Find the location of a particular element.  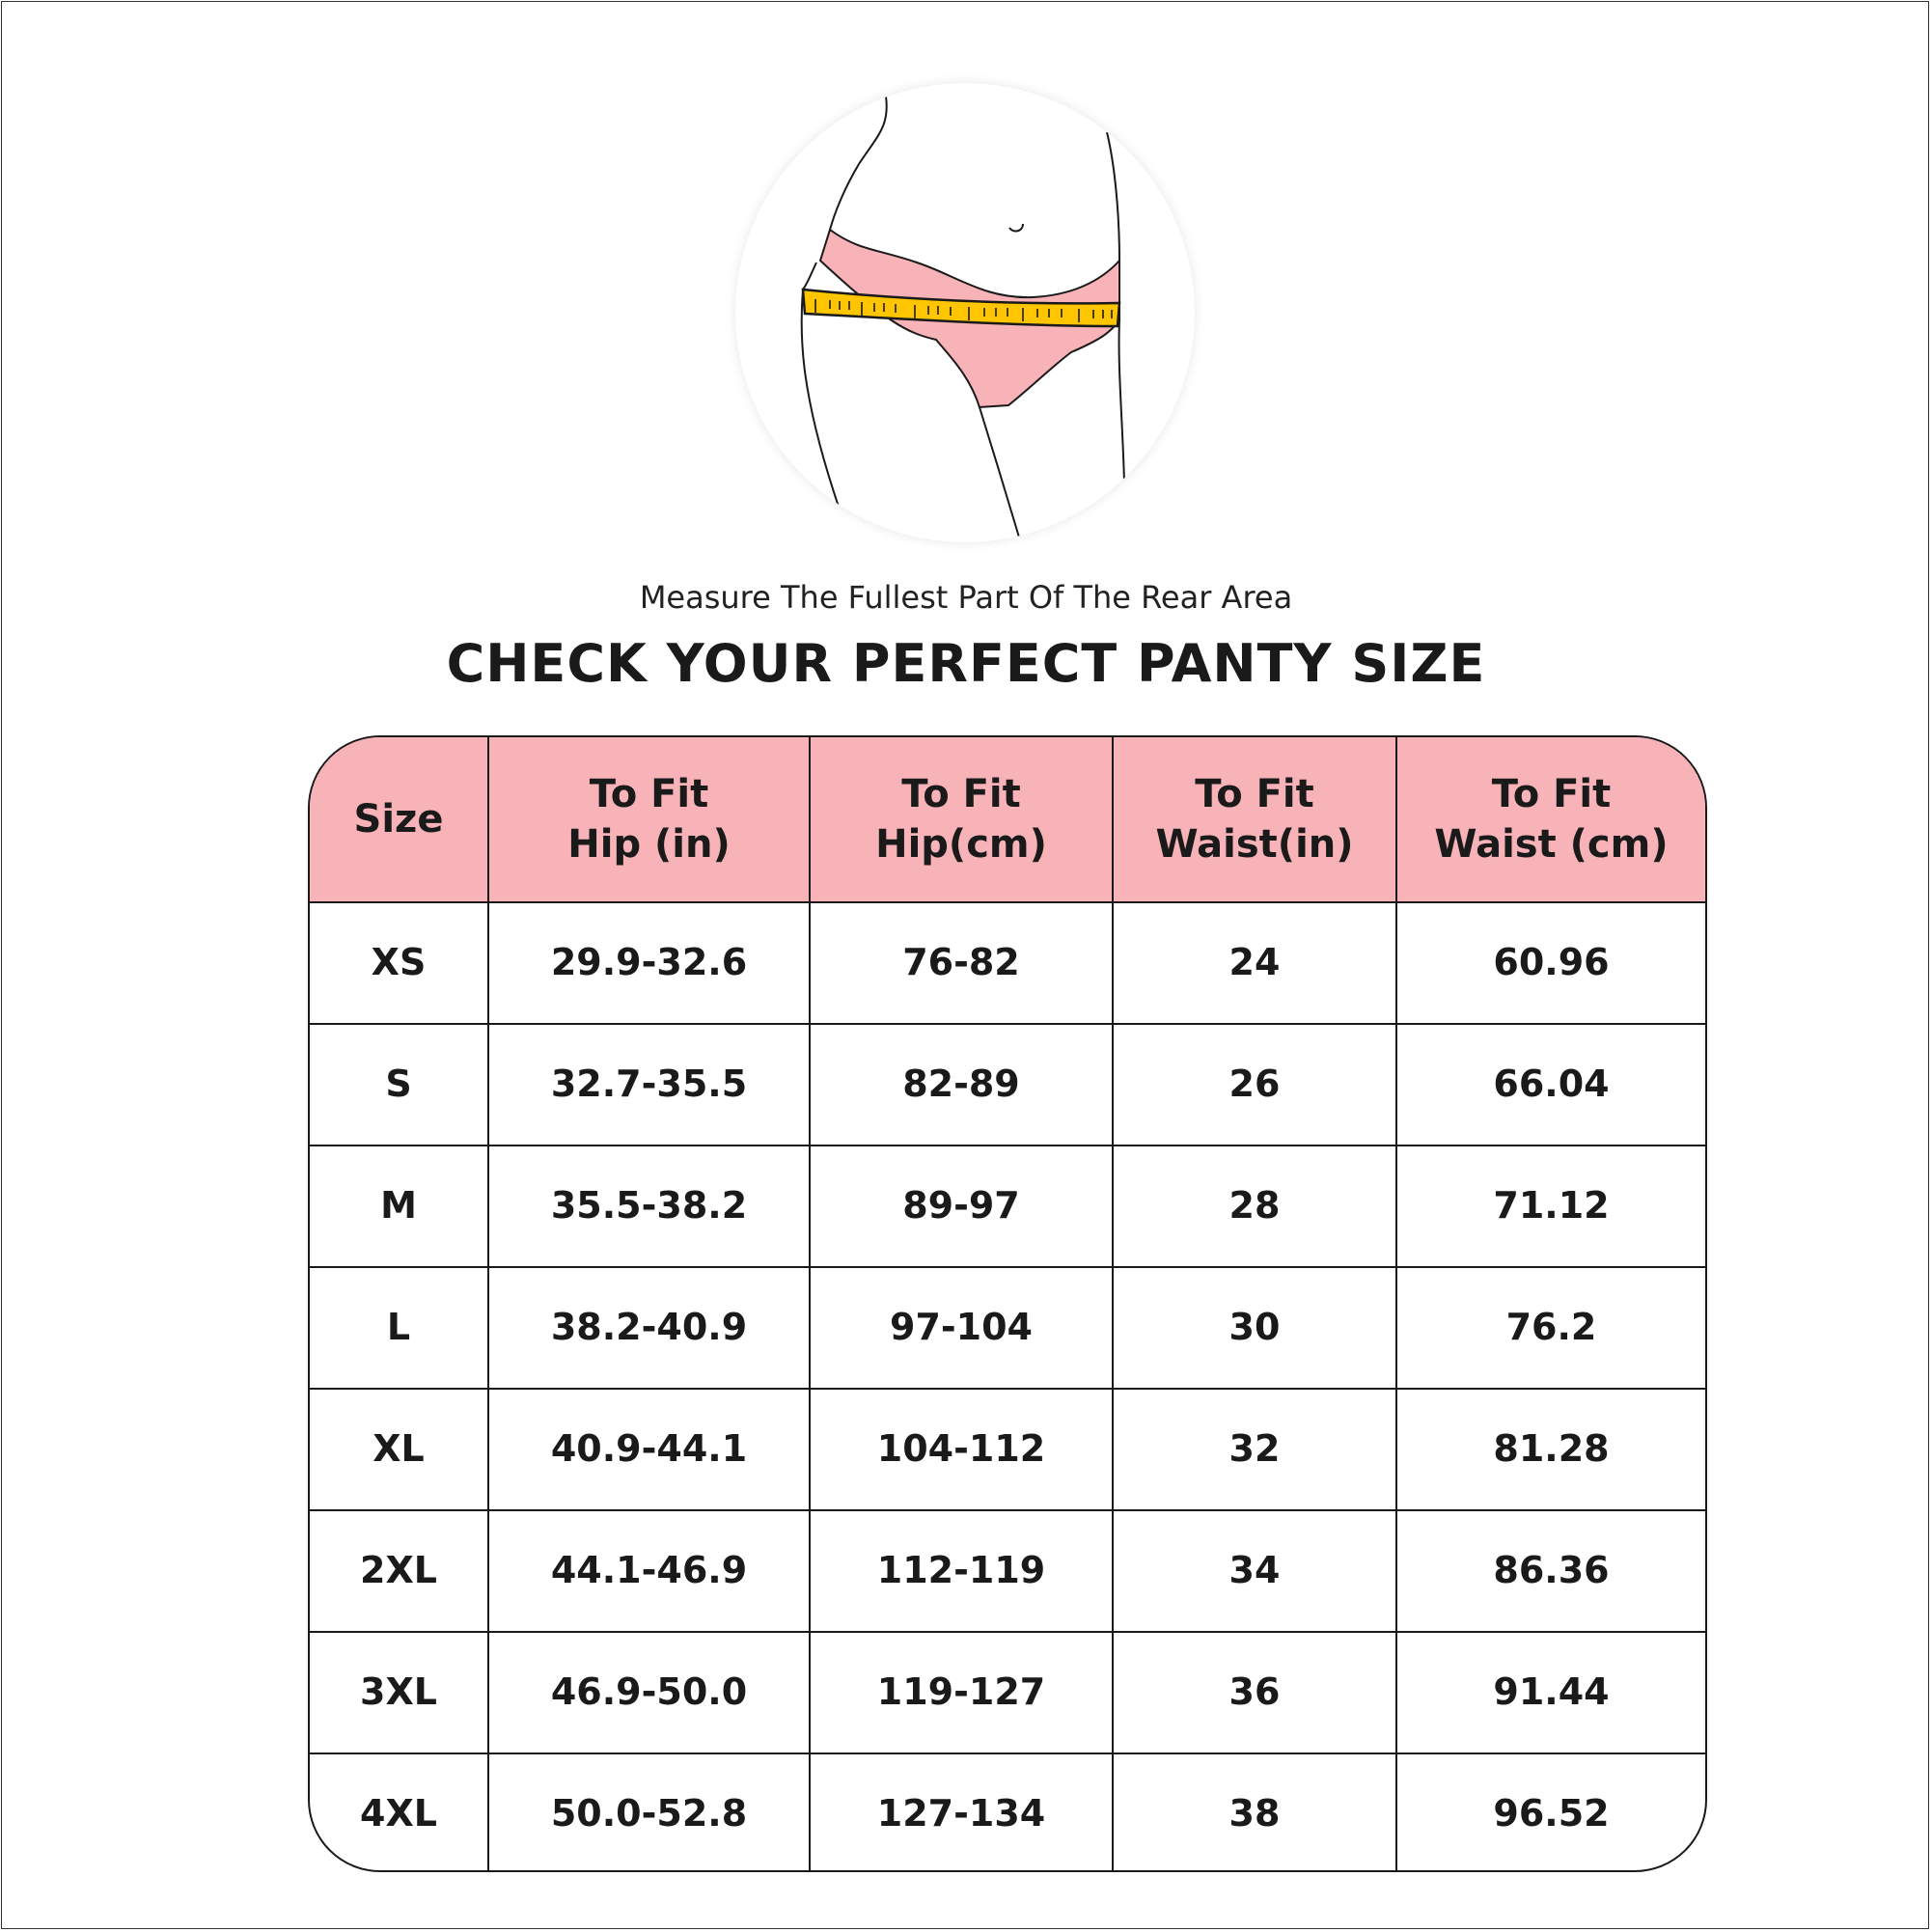

cell-waist-cm: 71.12 is located at coordinates (1550, 1206).